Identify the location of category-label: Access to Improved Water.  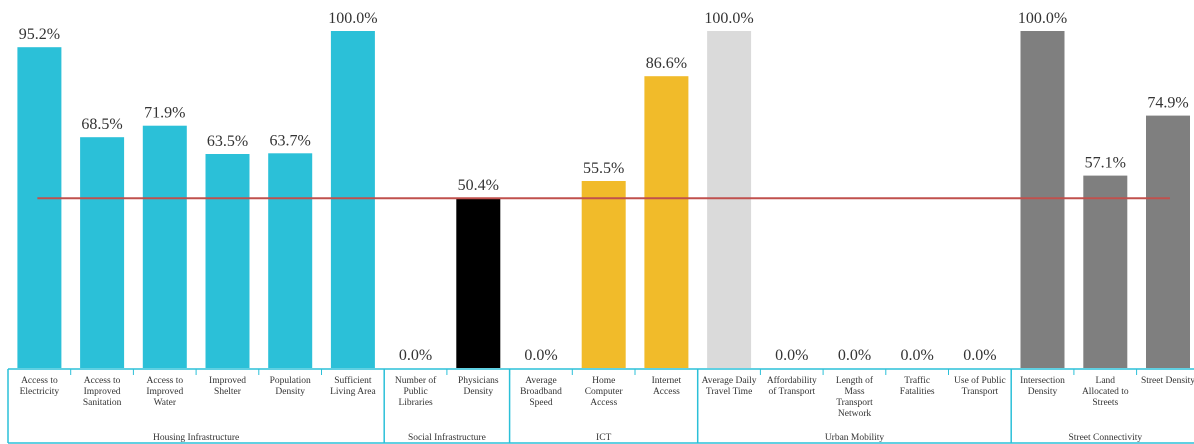
(164, 392).